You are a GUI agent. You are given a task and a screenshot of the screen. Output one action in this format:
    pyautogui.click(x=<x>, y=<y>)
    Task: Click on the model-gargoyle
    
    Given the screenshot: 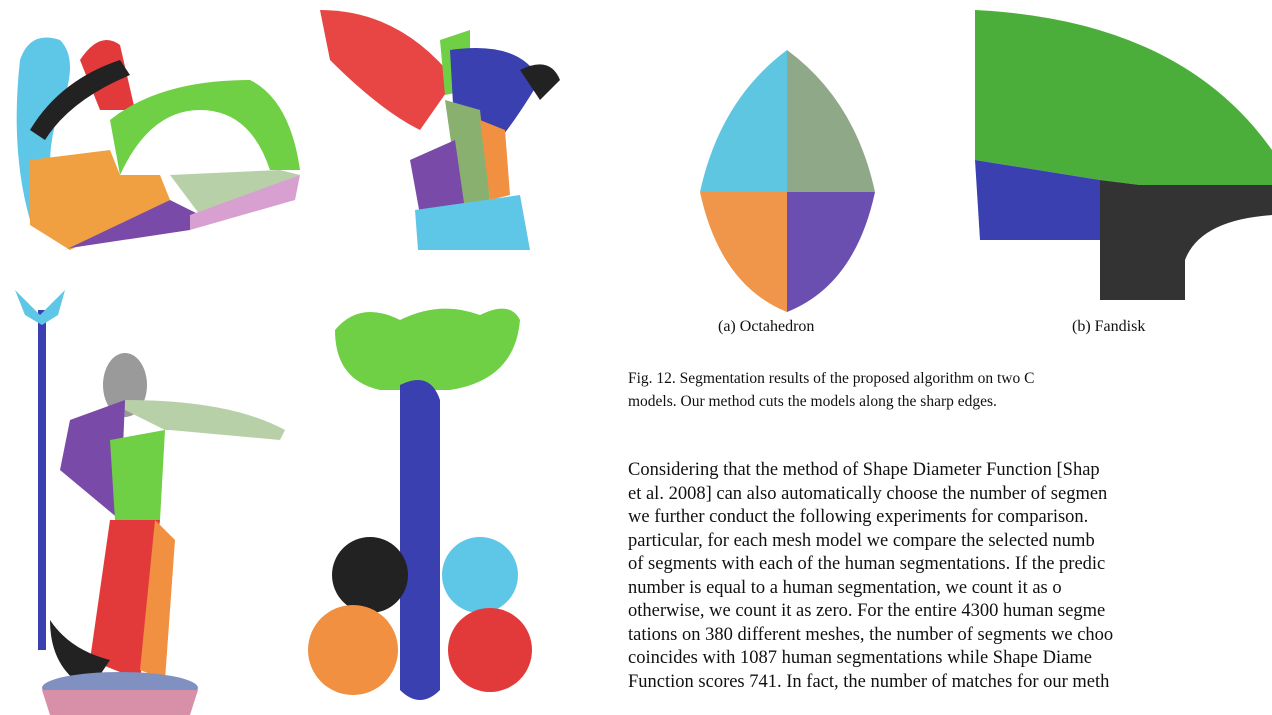 What is the action you would take?
    pyautogui.click(x=440, y=130)
    